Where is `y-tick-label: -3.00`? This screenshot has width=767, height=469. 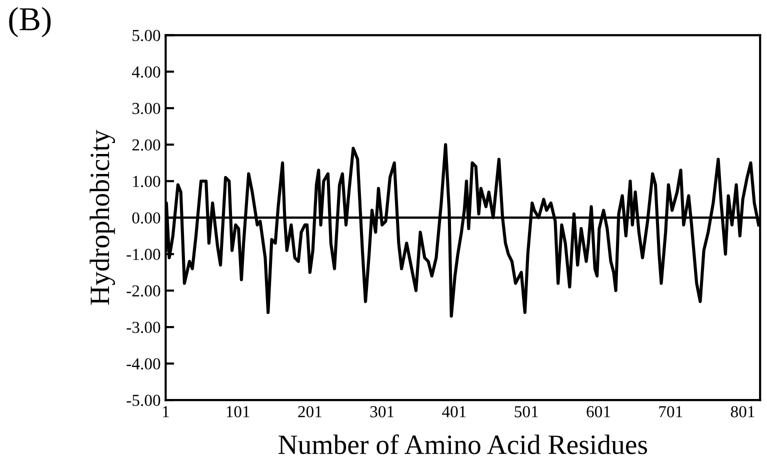 y-tick-label: -3.00 is located at coordinates (143, 328).